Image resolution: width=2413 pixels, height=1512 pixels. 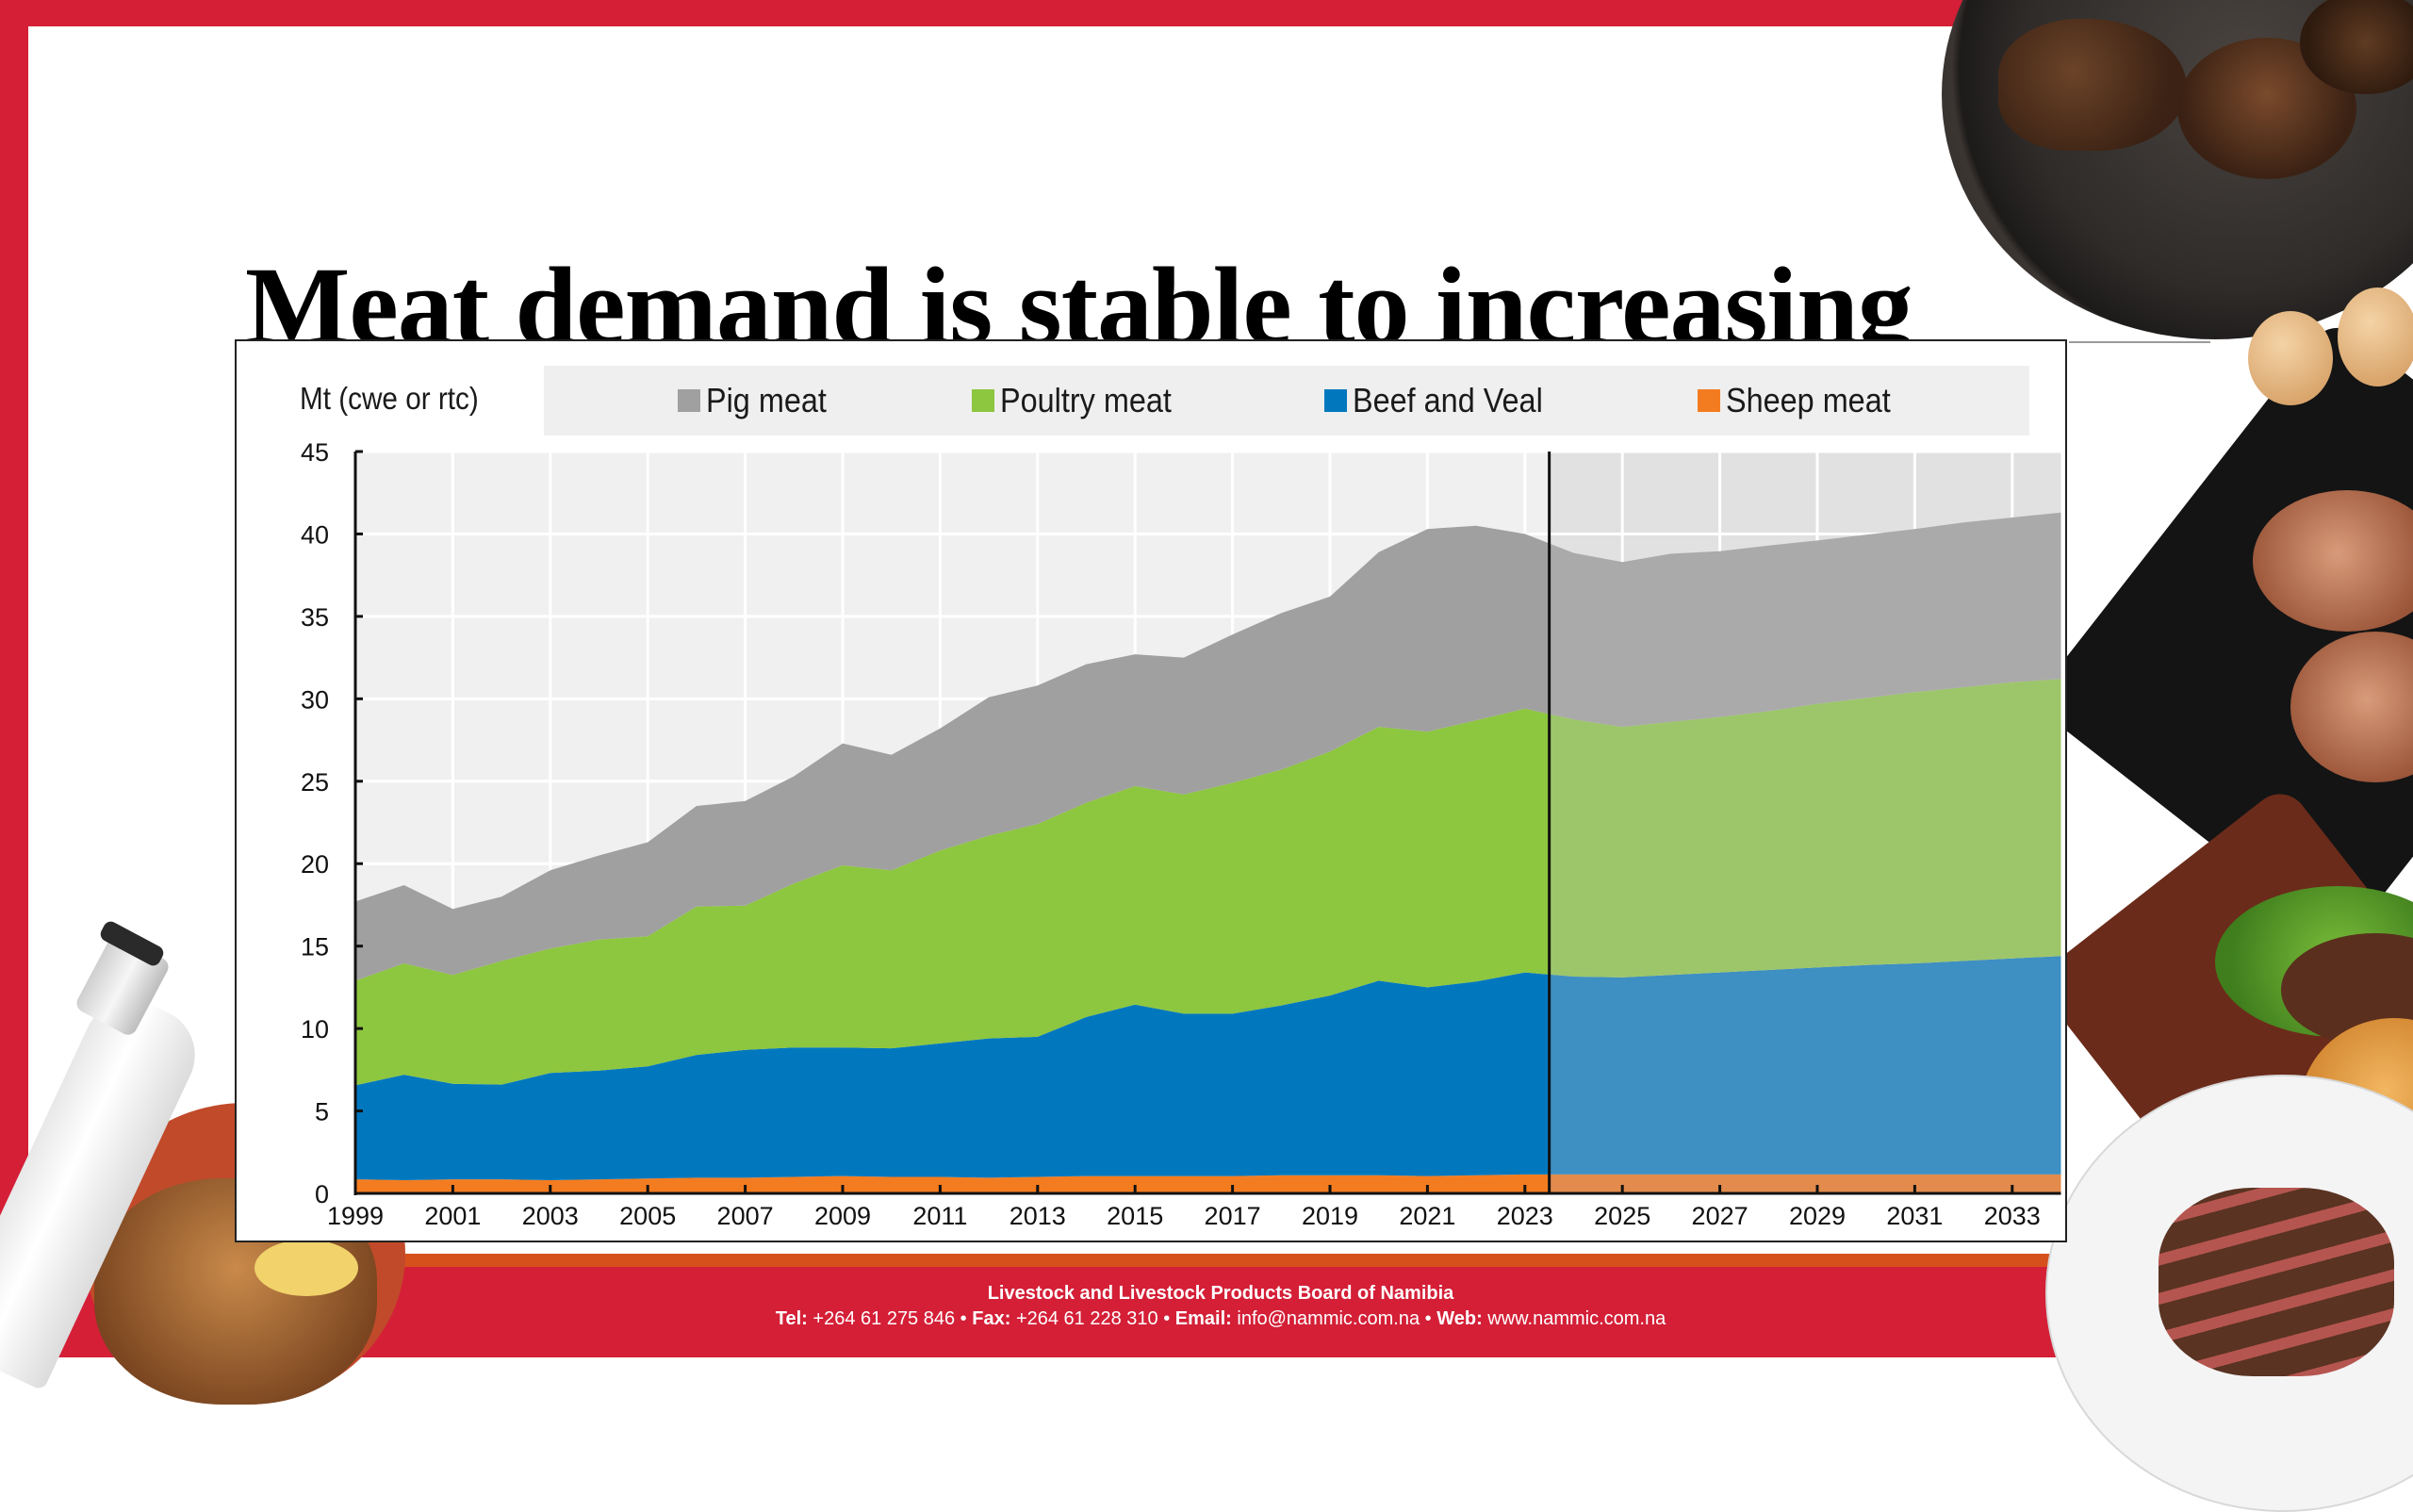 What do you see at coordinates (885, 1319) in the screenshot?
I see `tel-value: +264 61 275 846` at bounding box center [885, 1319].